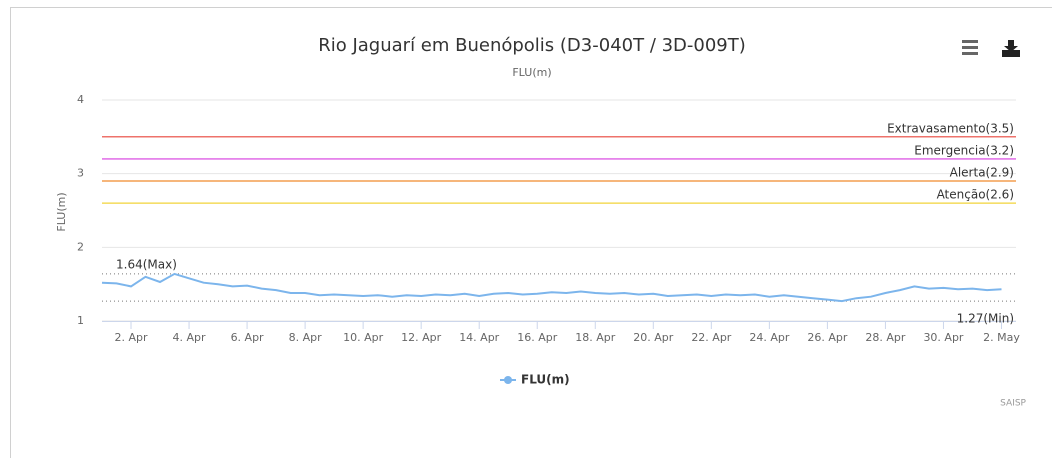 This screenshot has height=458, width=1052. What do you see at coordinates (146, 264) in the screenshot?
I see `max-line-label: 1.64(Max)` at bounding box center [146, 264].